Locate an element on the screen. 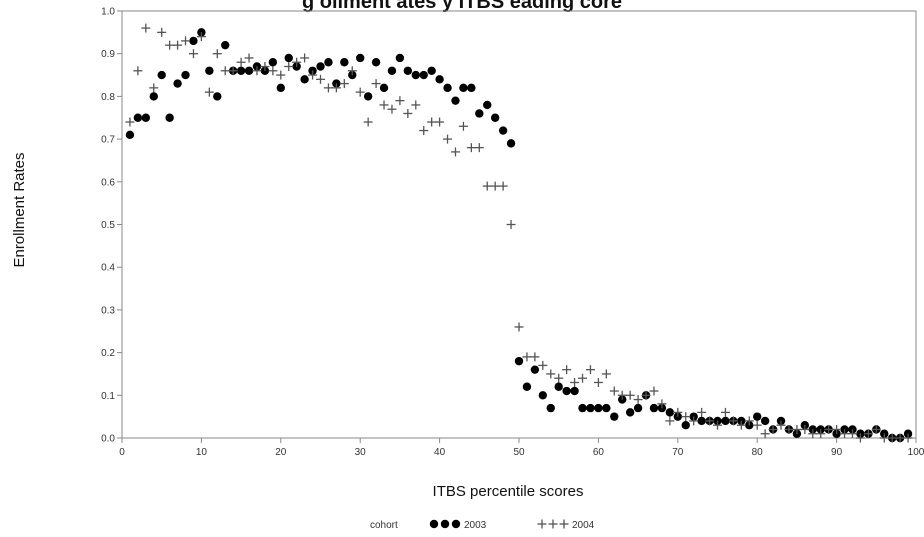 This screenshot has height=537, width=924. y-axis: 0.0 0.1 0.2 0.3 0.4 0.5 0.6 0.7 0.8 0.9 1.0 is located at coordinates (111, 226).